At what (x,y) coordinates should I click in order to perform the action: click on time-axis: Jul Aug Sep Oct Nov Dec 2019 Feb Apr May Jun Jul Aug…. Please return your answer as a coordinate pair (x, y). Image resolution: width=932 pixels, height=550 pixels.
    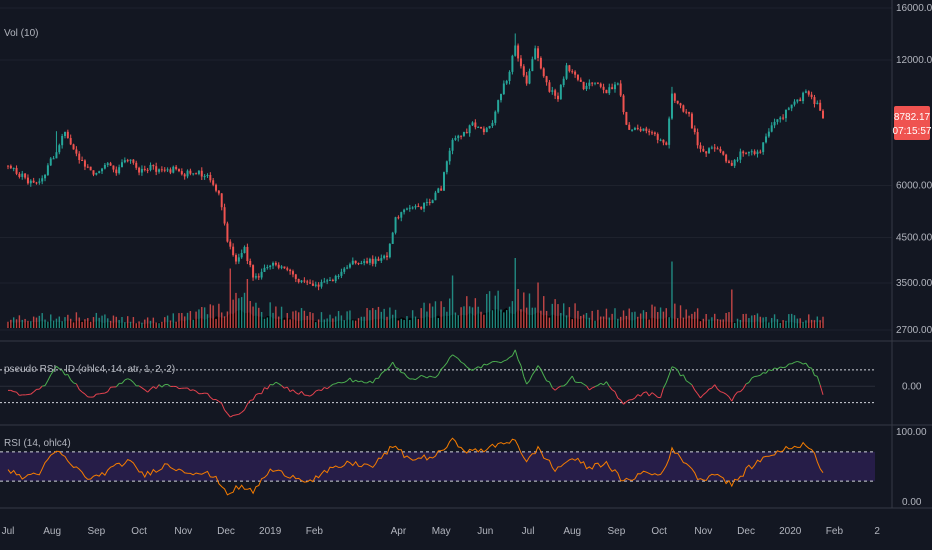
    Looking at the image, I should click on (441, 531).